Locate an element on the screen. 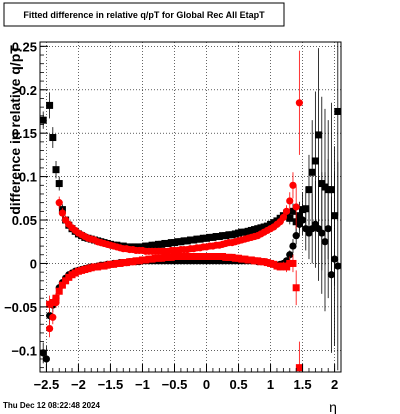  title-frame is located at coordinates (144, 14).